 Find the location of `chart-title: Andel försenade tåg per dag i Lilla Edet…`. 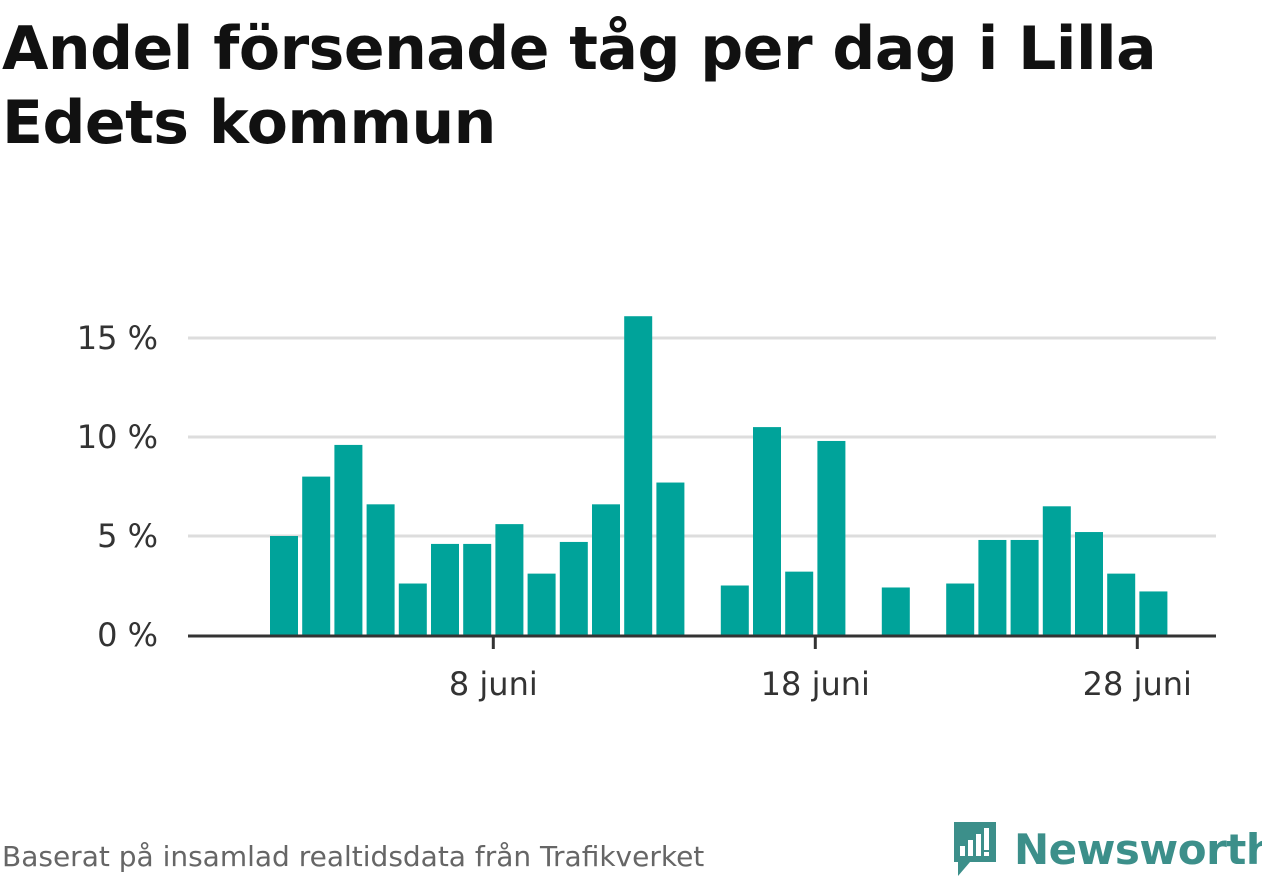

chart-title: Andel försenade tåg per dag i Lilla Edet… is located at coordinates (579, 86).